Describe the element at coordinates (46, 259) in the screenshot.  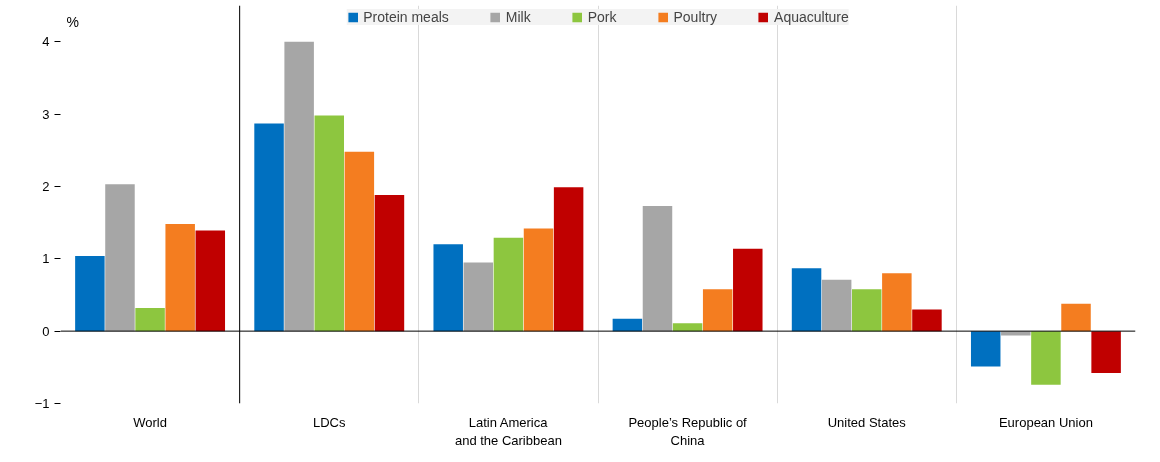
I see `y-tick-label: 1` at that location.